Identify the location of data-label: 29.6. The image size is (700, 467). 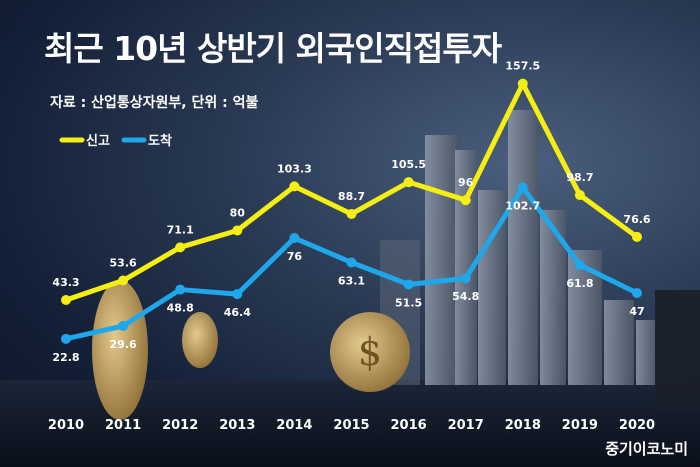
(123, 344).